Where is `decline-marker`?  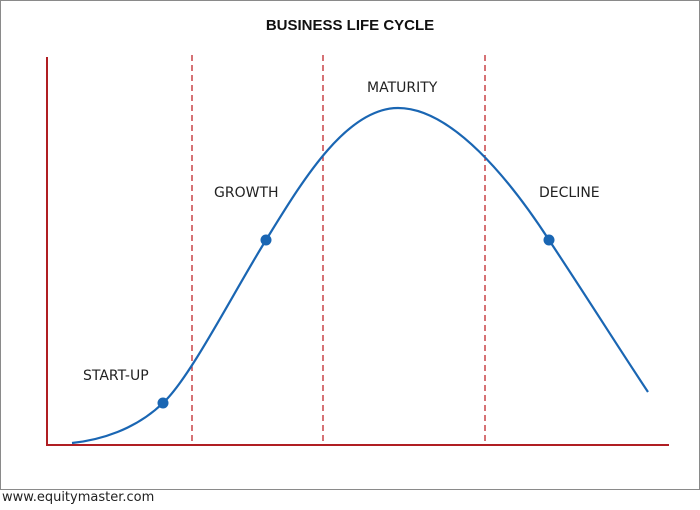 decline-marker is located at coordinates (549, 240).